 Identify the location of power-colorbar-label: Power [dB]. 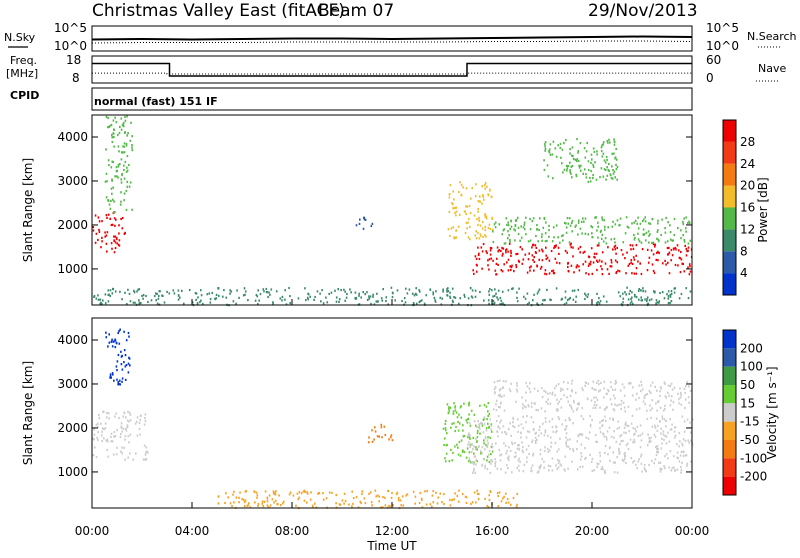
(763, 209).